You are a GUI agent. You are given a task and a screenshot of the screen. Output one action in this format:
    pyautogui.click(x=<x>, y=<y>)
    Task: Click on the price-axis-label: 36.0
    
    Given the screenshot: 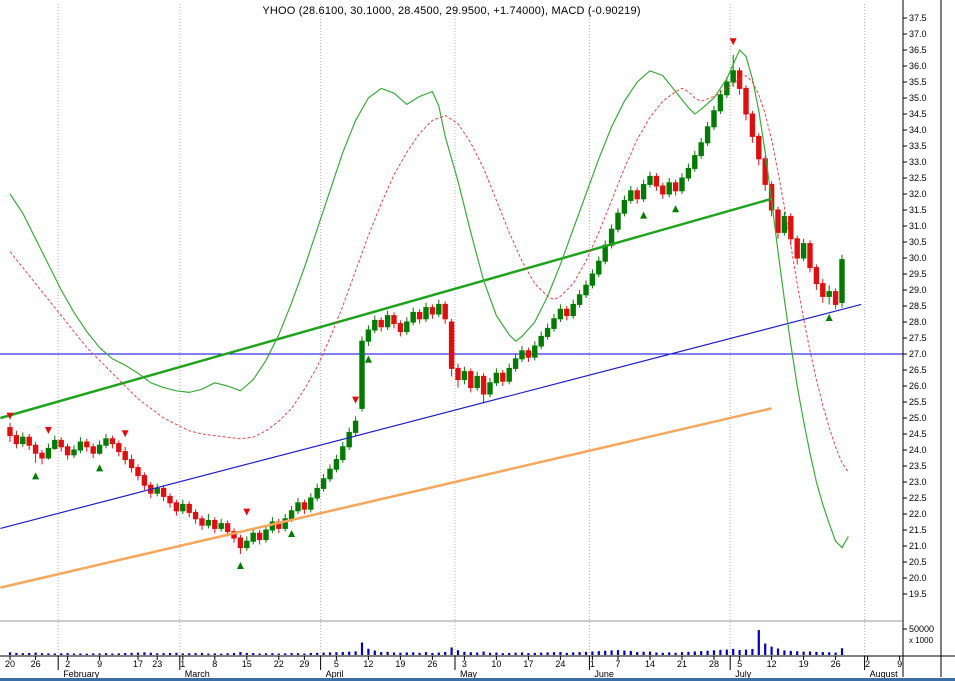 What is the action you would take?
    pyautogui.click(x=918, y=66)
    